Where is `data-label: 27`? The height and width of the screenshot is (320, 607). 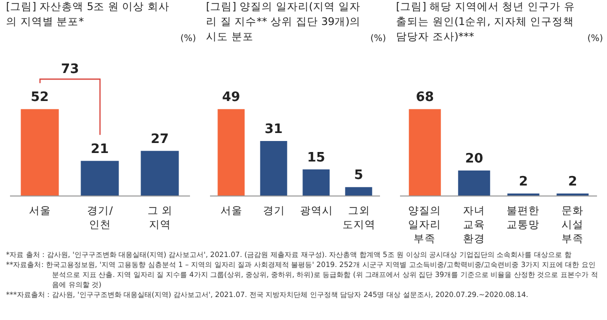
data-label: 27 is located at coordinates (159, 139).